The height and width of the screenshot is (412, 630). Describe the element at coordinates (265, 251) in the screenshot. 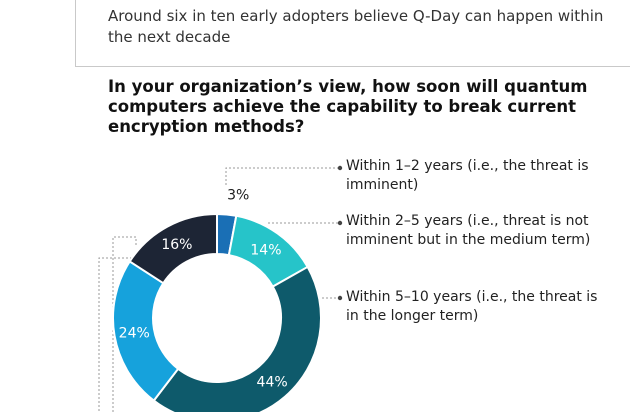

I see `slice-value-label-14: 14%` at that location.